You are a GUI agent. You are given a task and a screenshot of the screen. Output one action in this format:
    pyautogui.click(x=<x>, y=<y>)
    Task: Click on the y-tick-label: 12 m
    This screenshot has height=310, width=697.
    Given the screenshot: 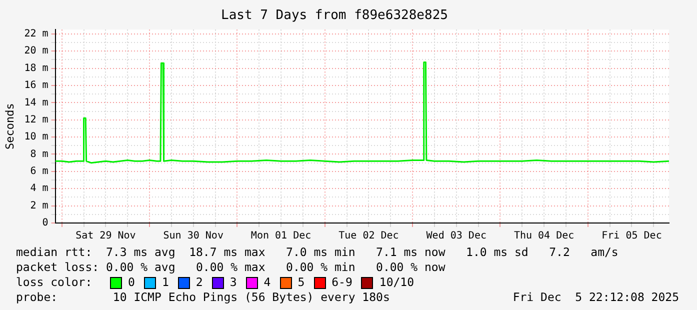 What is the action you would take?
    pyautogui.click(x=36, y=120)
    